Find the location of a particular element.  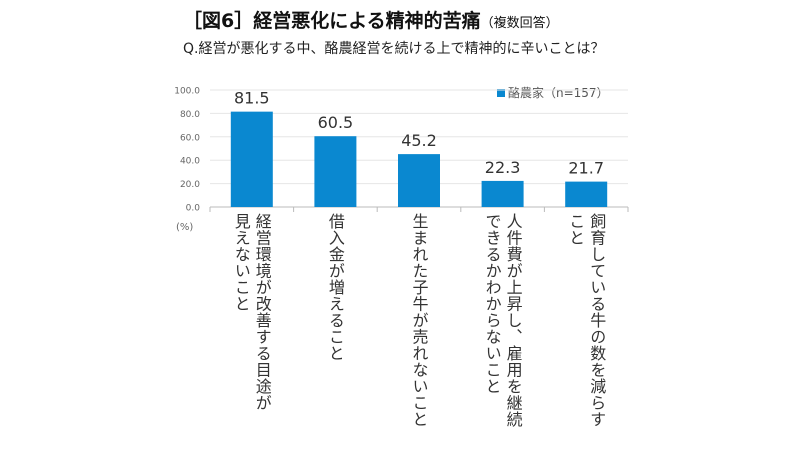

y-tick-label: 20.0 is located at coordinates (190, 185).